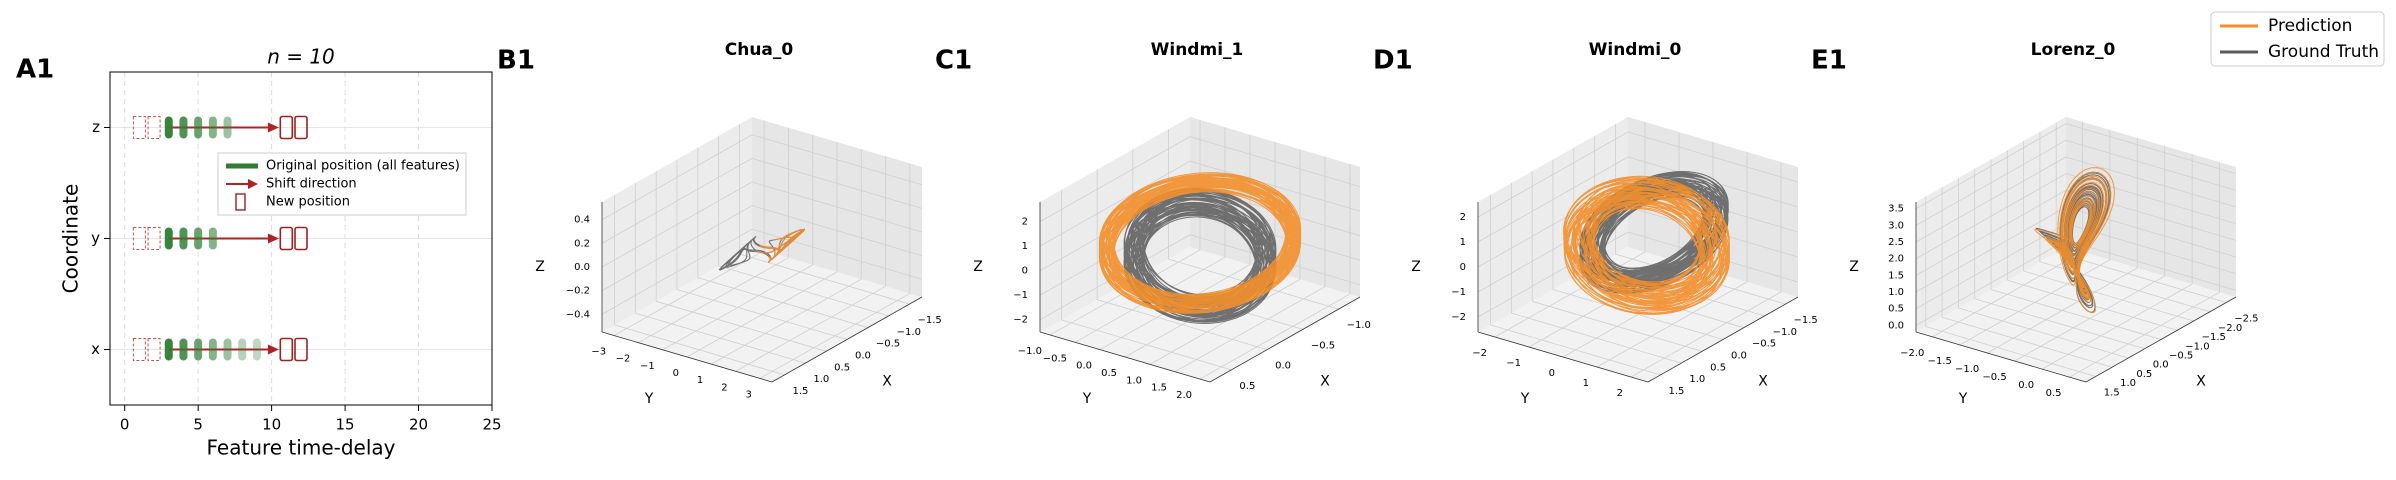 The image size is (2396, 480). Describe the element at coordinates (71, 239) in the screenshot. I see `y-axis-label: Coordinate` at that location.